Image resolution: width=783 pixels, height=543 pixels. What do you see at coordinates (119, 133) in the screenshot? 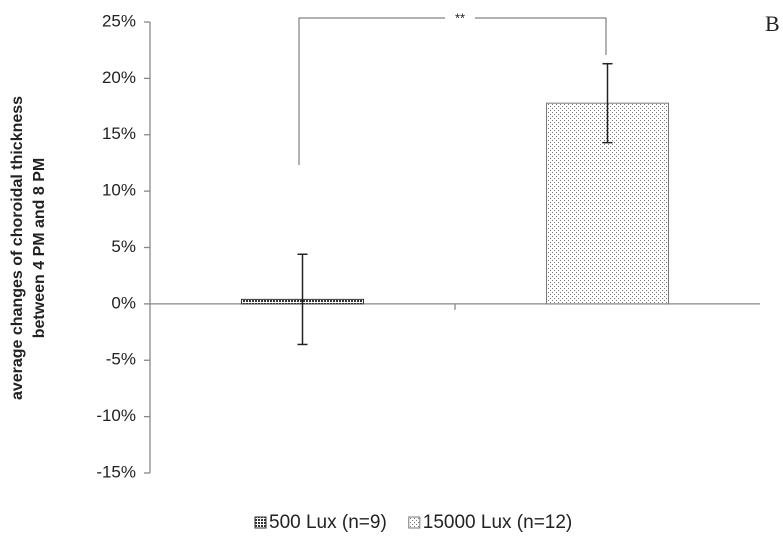
I see `y-tick-label: 15%` at bounding box center [119, 133].